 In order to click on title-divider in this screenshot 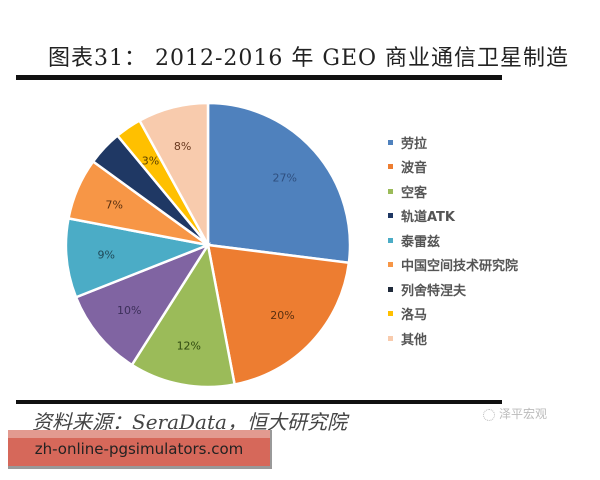, I will do `click(259, 77)`.